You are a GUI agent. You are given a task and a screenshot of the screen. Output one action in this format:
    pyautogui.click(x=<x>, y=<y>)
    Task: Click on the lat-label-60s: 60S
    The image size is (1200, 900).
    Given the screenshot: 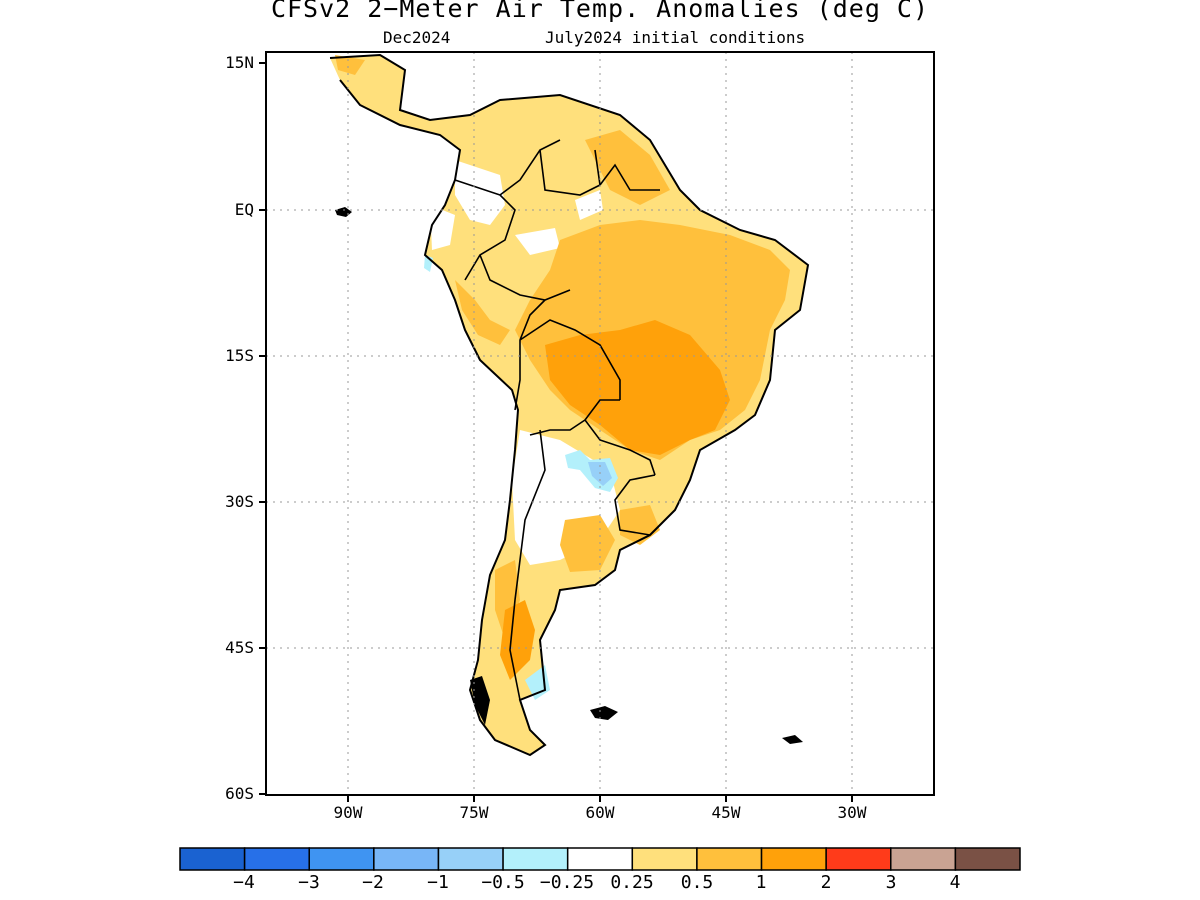 What is the action you would take?
    pyautogui.click(x=239, y=793)
    